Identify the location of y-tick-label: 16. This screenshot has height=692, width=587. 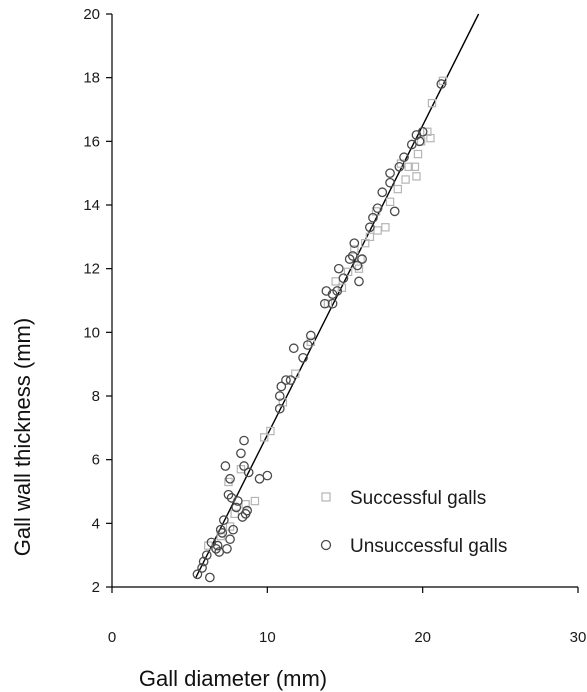
(91, 141).